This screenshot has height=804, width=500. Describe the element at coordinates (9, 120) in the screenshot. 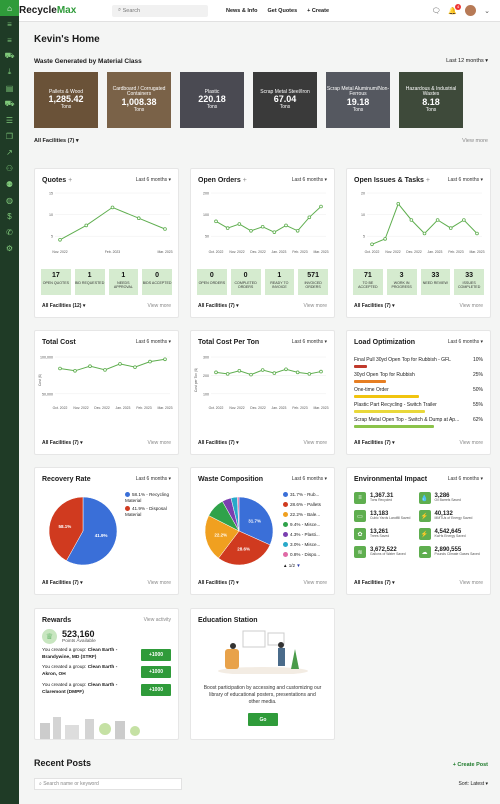

I see `checklist-icon: ☰` at that location.